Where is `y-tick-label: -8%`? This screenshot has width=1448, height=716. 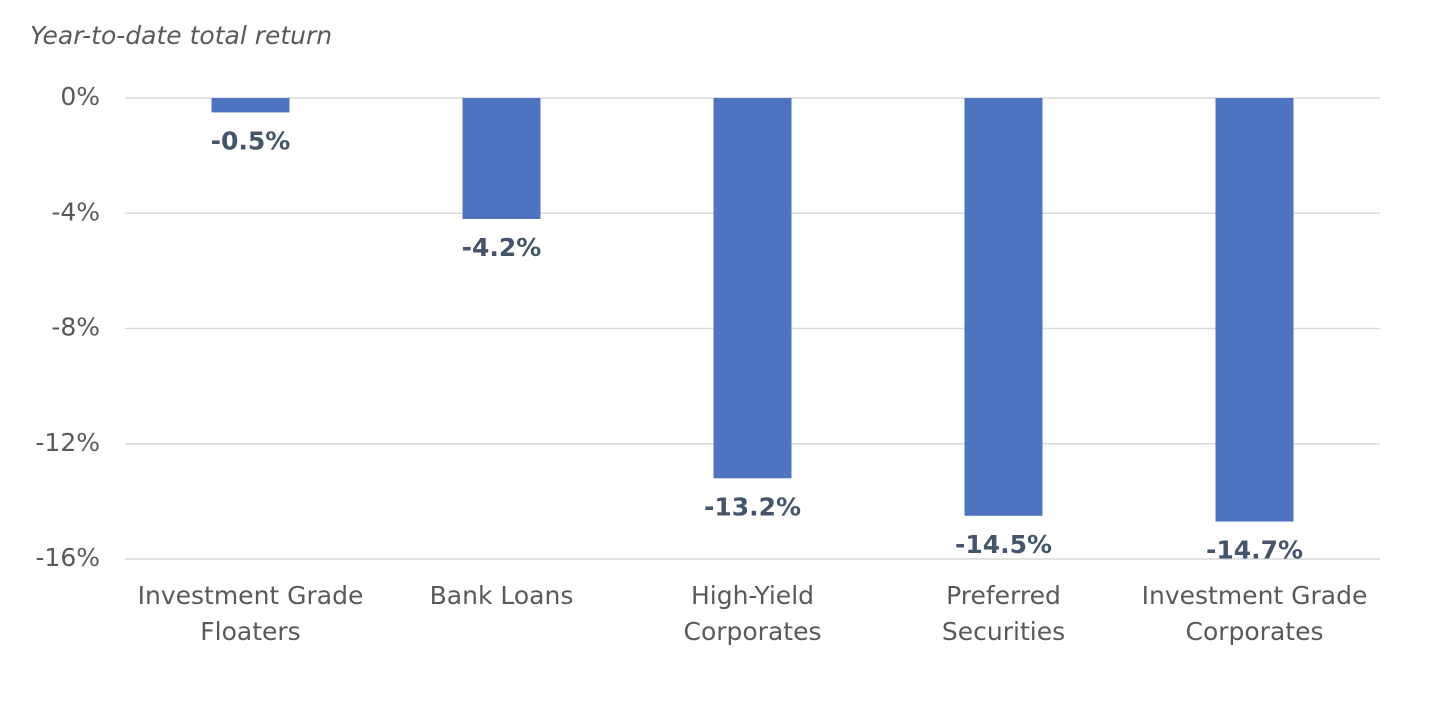 y-tick-label: -8% is located at coordinates (75, 327).